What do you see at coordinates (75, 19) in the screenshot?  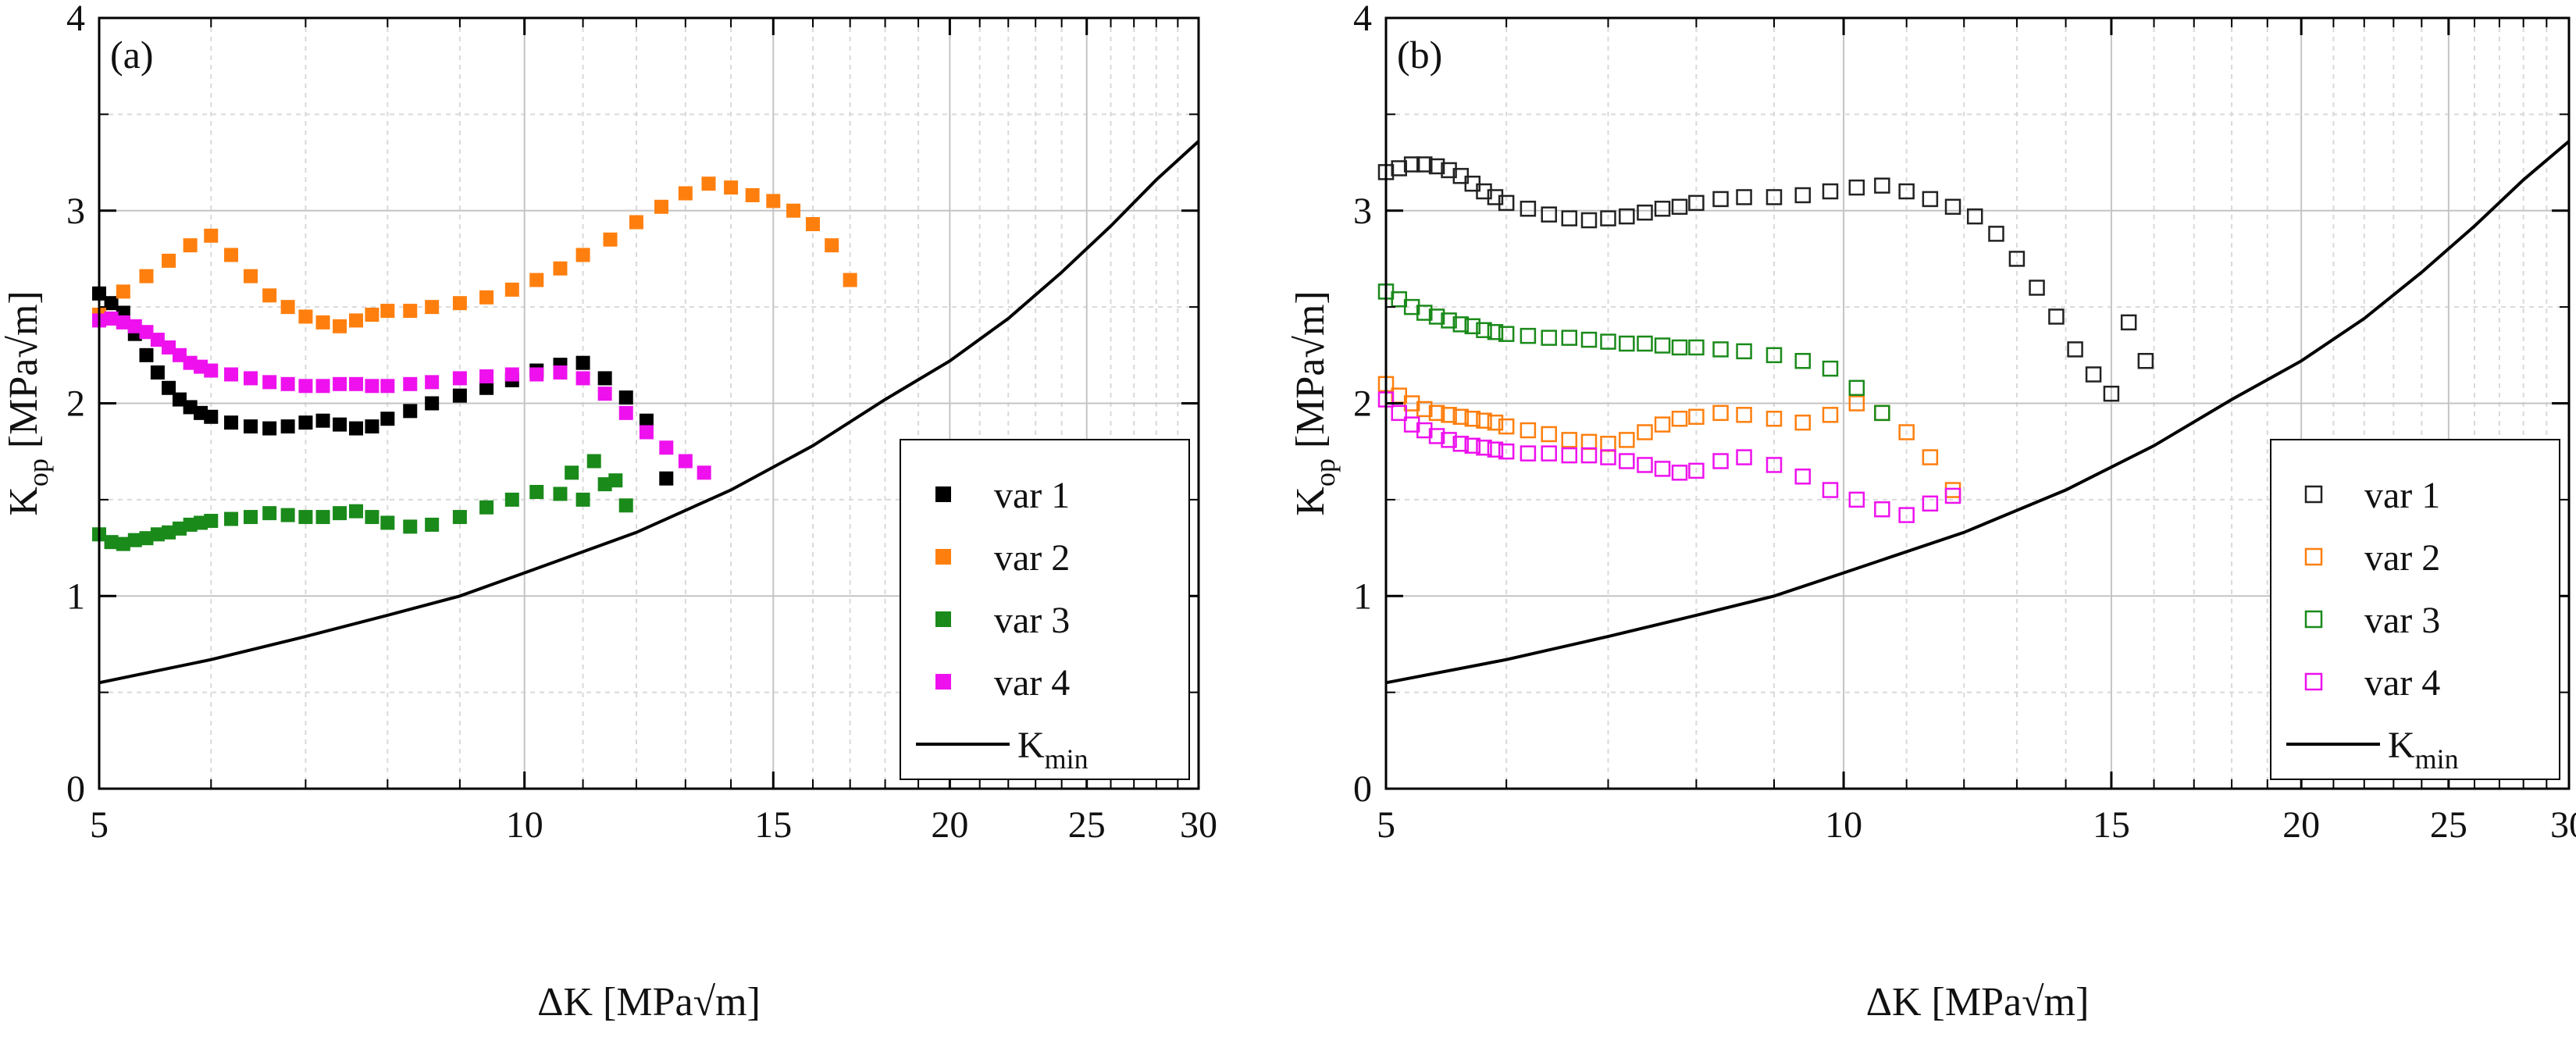 I see `y-tick-label: 4` at bounding box center [75, 19].